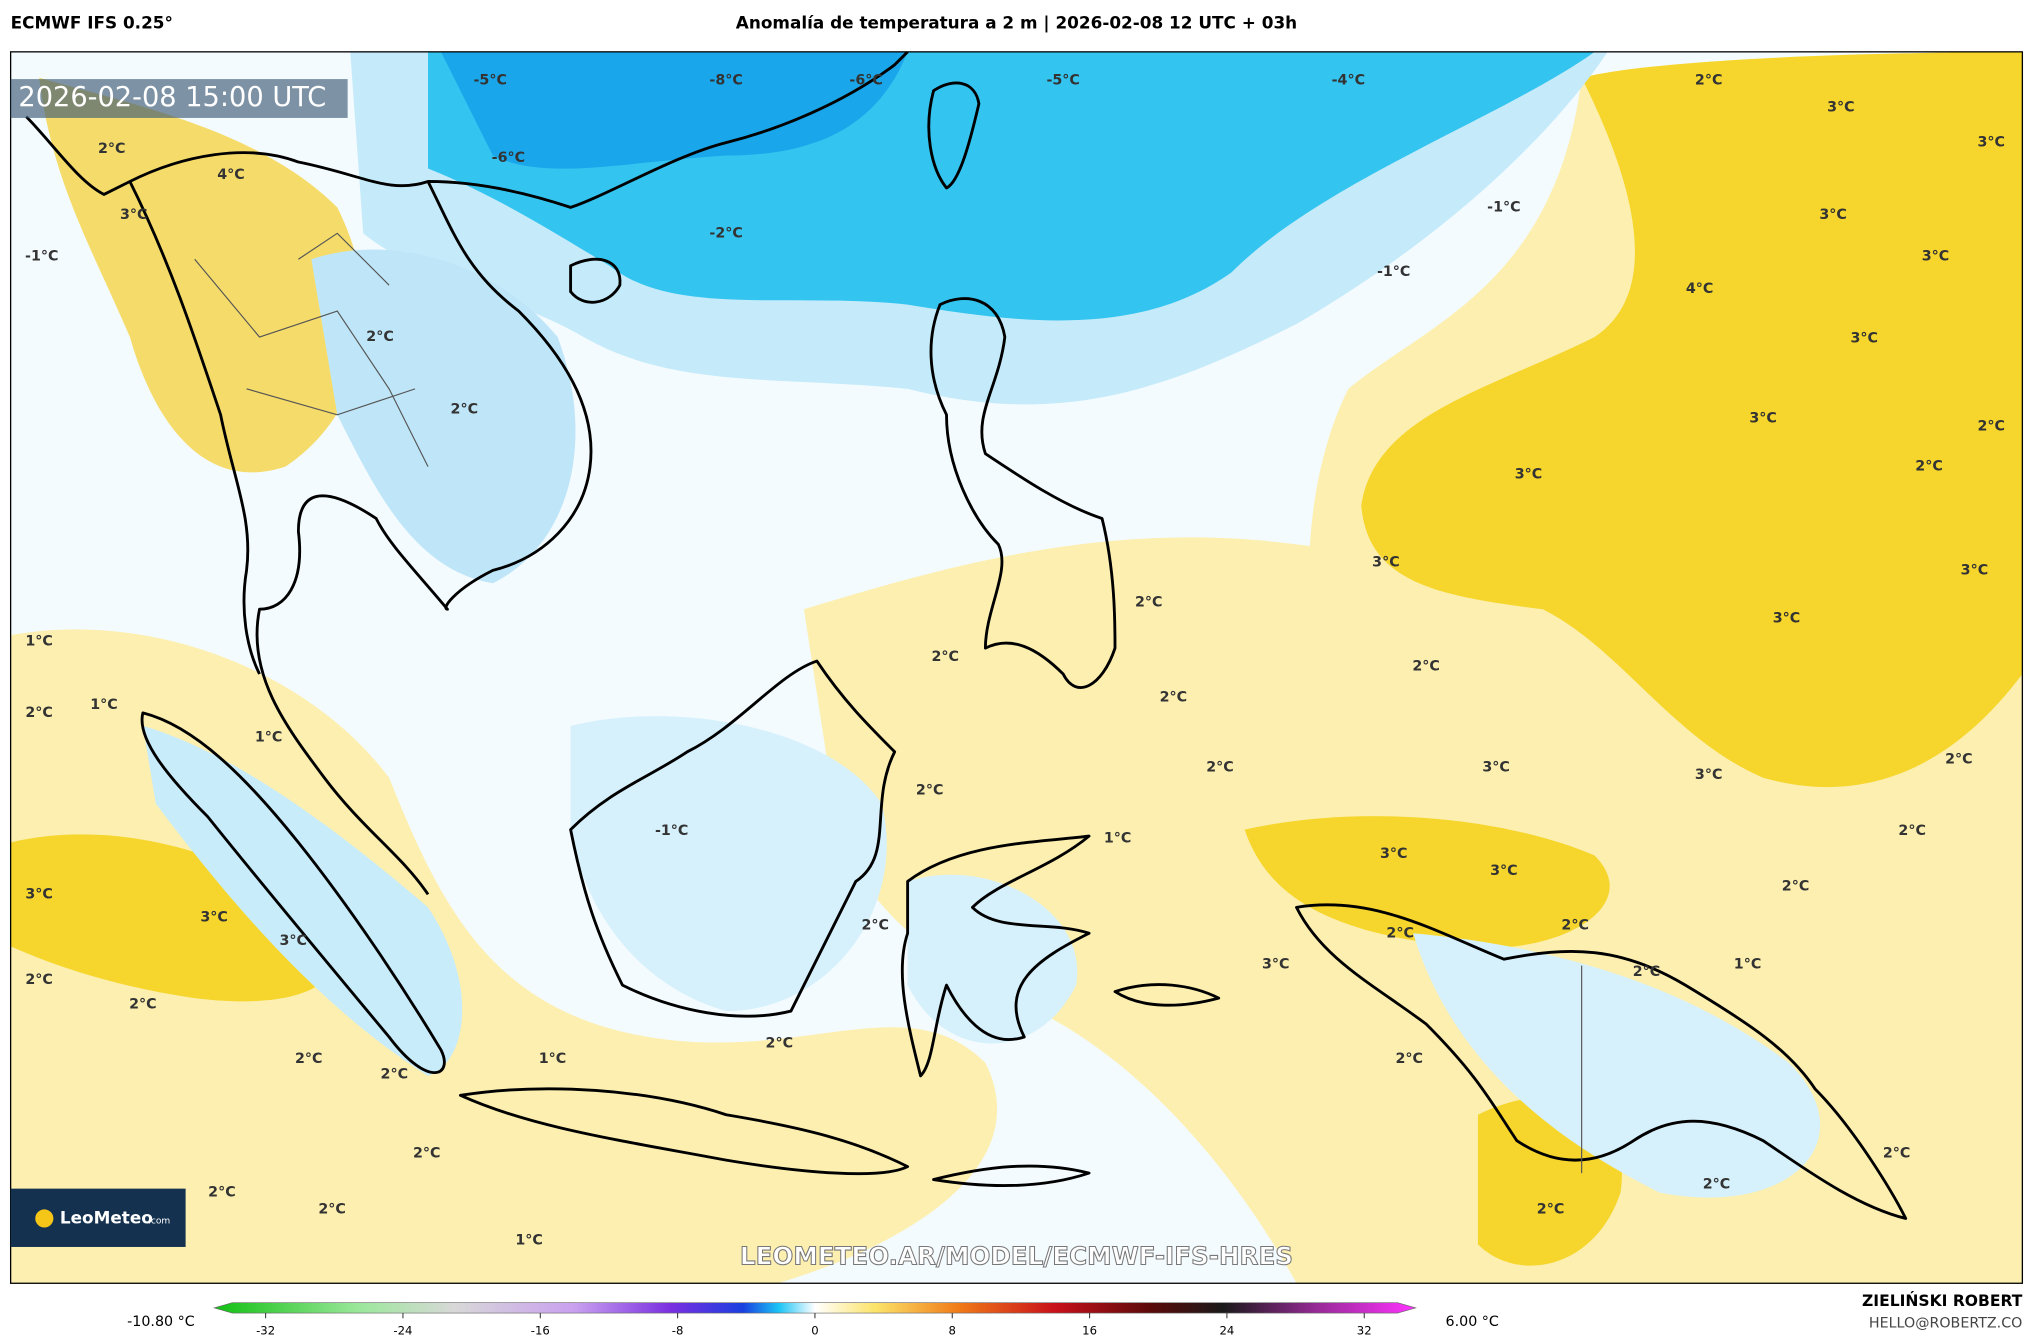 Image resolution: width=2033 pixels, height=1339 pixels. What do you see at coordinates (490, 80) in the screenshot?
I see `contour-label: -5°C` at bounding box center [490, 80].